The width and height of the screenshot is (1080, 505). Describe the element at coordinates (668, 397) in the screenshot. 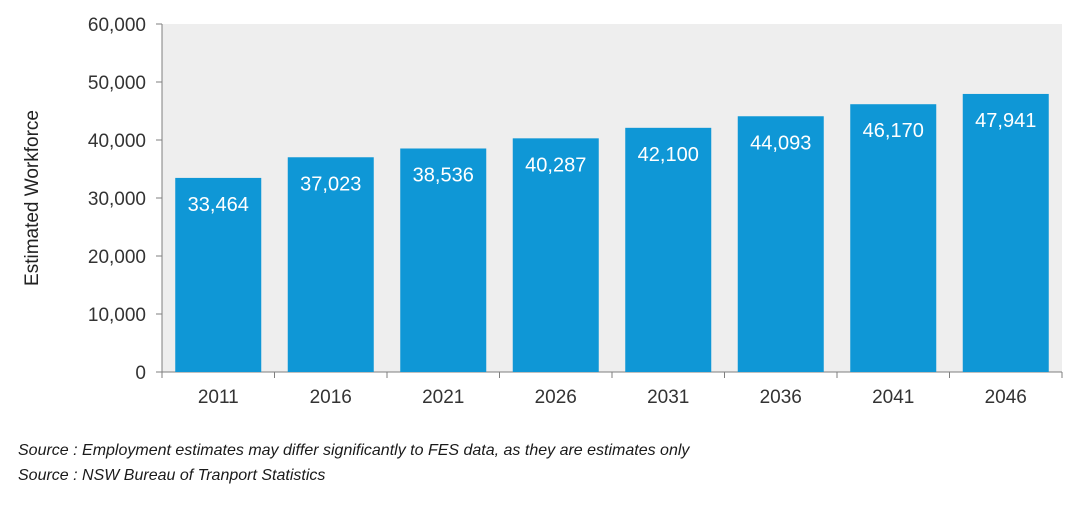

I see `x-tick-label: 2031` at that location.